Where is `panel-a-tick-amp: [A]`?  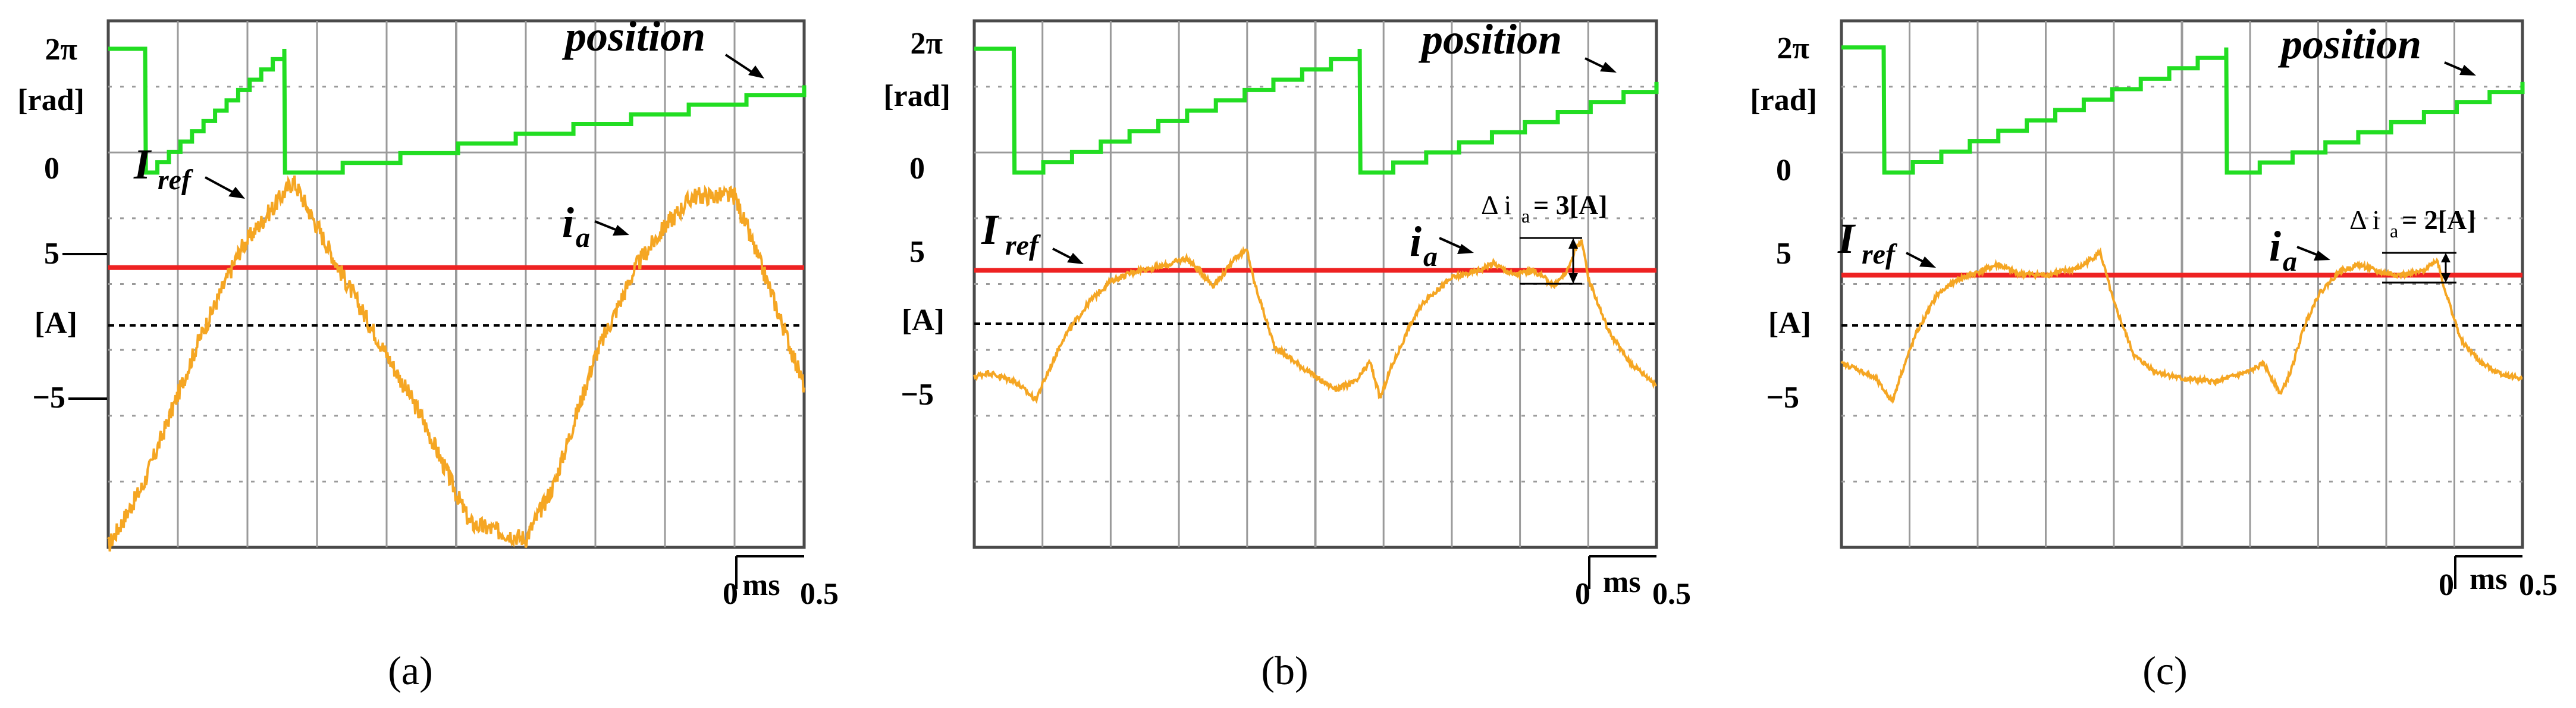
panel-a-tick-amp: [A] is located at coordinates (55, 323).